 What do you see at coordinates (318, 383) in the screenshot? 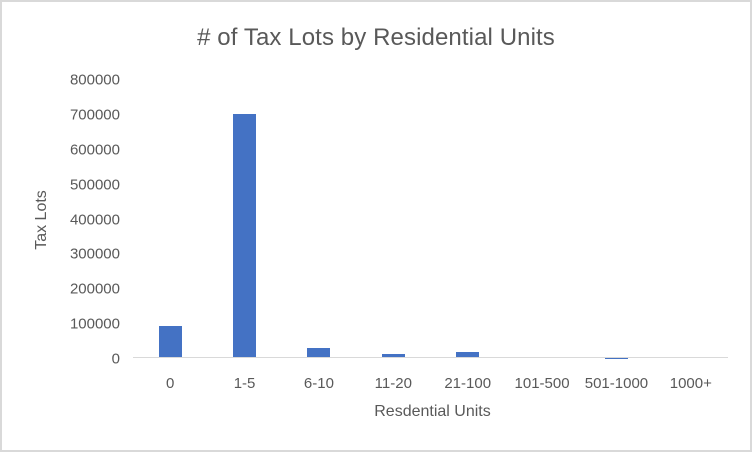
I see `x-tick-label: 6-10` at bounding box center [318, 383].